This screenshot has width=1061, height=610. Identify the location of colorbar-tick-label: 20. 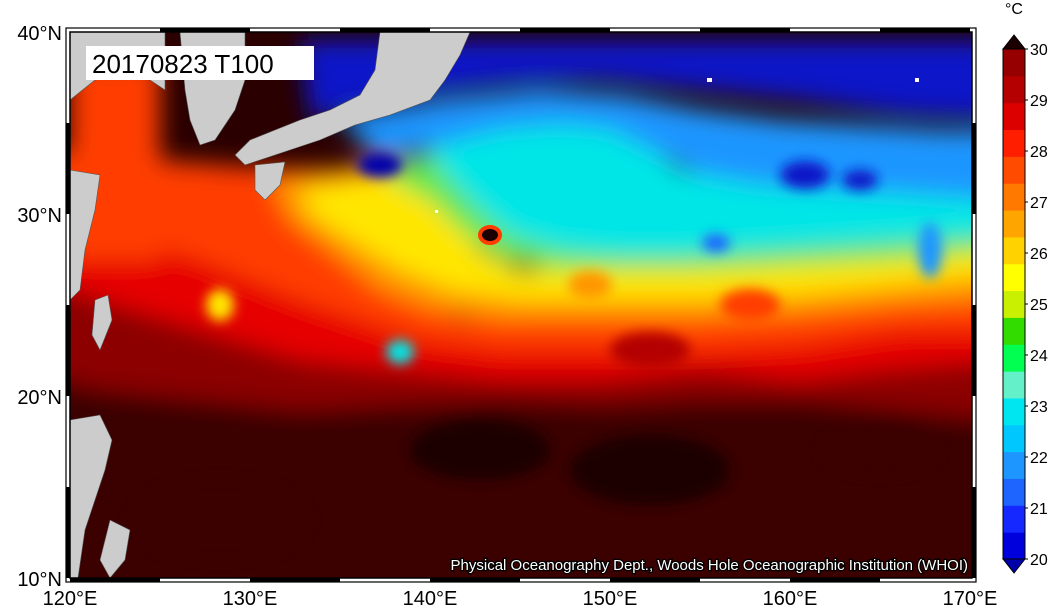
(1039, 560).